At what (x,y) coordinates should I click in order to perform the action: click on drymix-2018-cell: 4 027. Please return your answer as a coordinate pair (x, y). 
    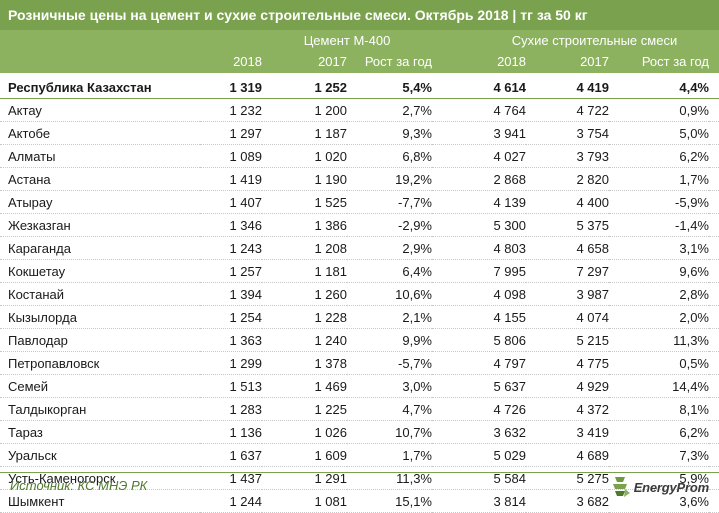
    Looking at the image, I should click on (479, 156).